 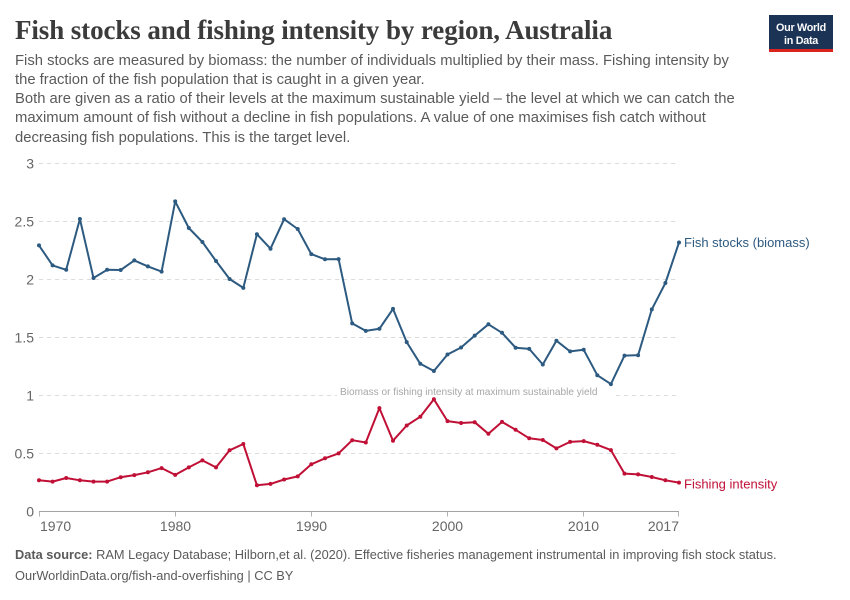 I want to click on svg-text: 2017, so click(x=663, y=526).